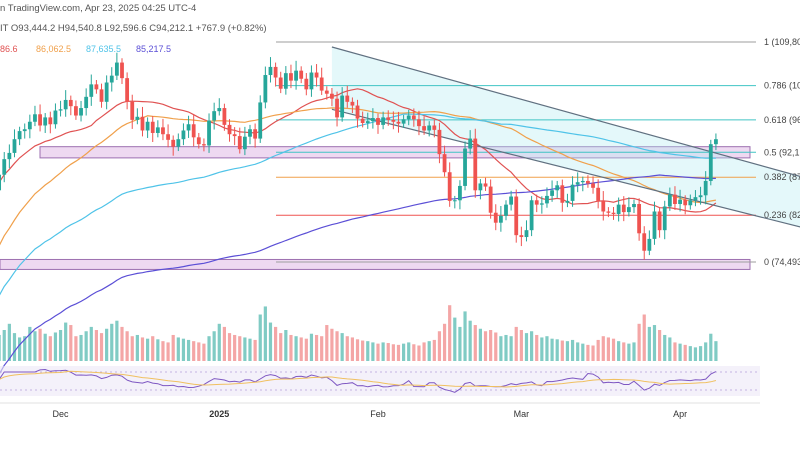 Image resolution: width=800 pixels, height=450 pixels. Describe the element at coordinates (782, 120) in the screenshot. I see `fib-label-0.618: 0.618 (96` at that location.